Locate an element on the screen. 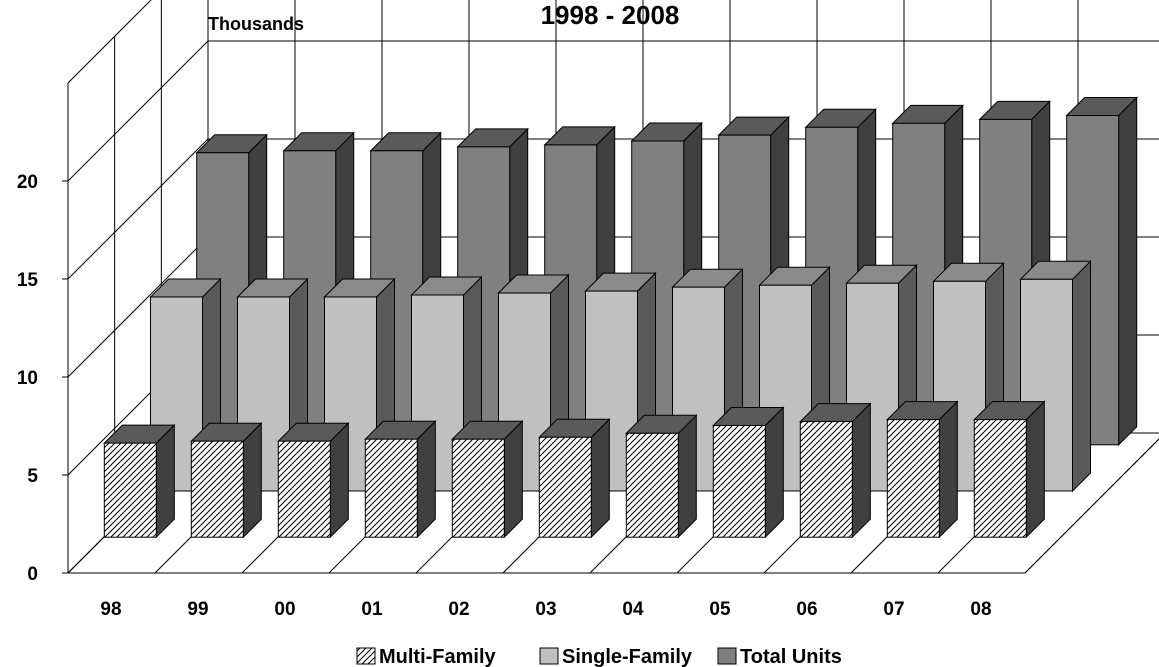  y-axis-unit-label: Thousands is located at coordinates (256, 24).